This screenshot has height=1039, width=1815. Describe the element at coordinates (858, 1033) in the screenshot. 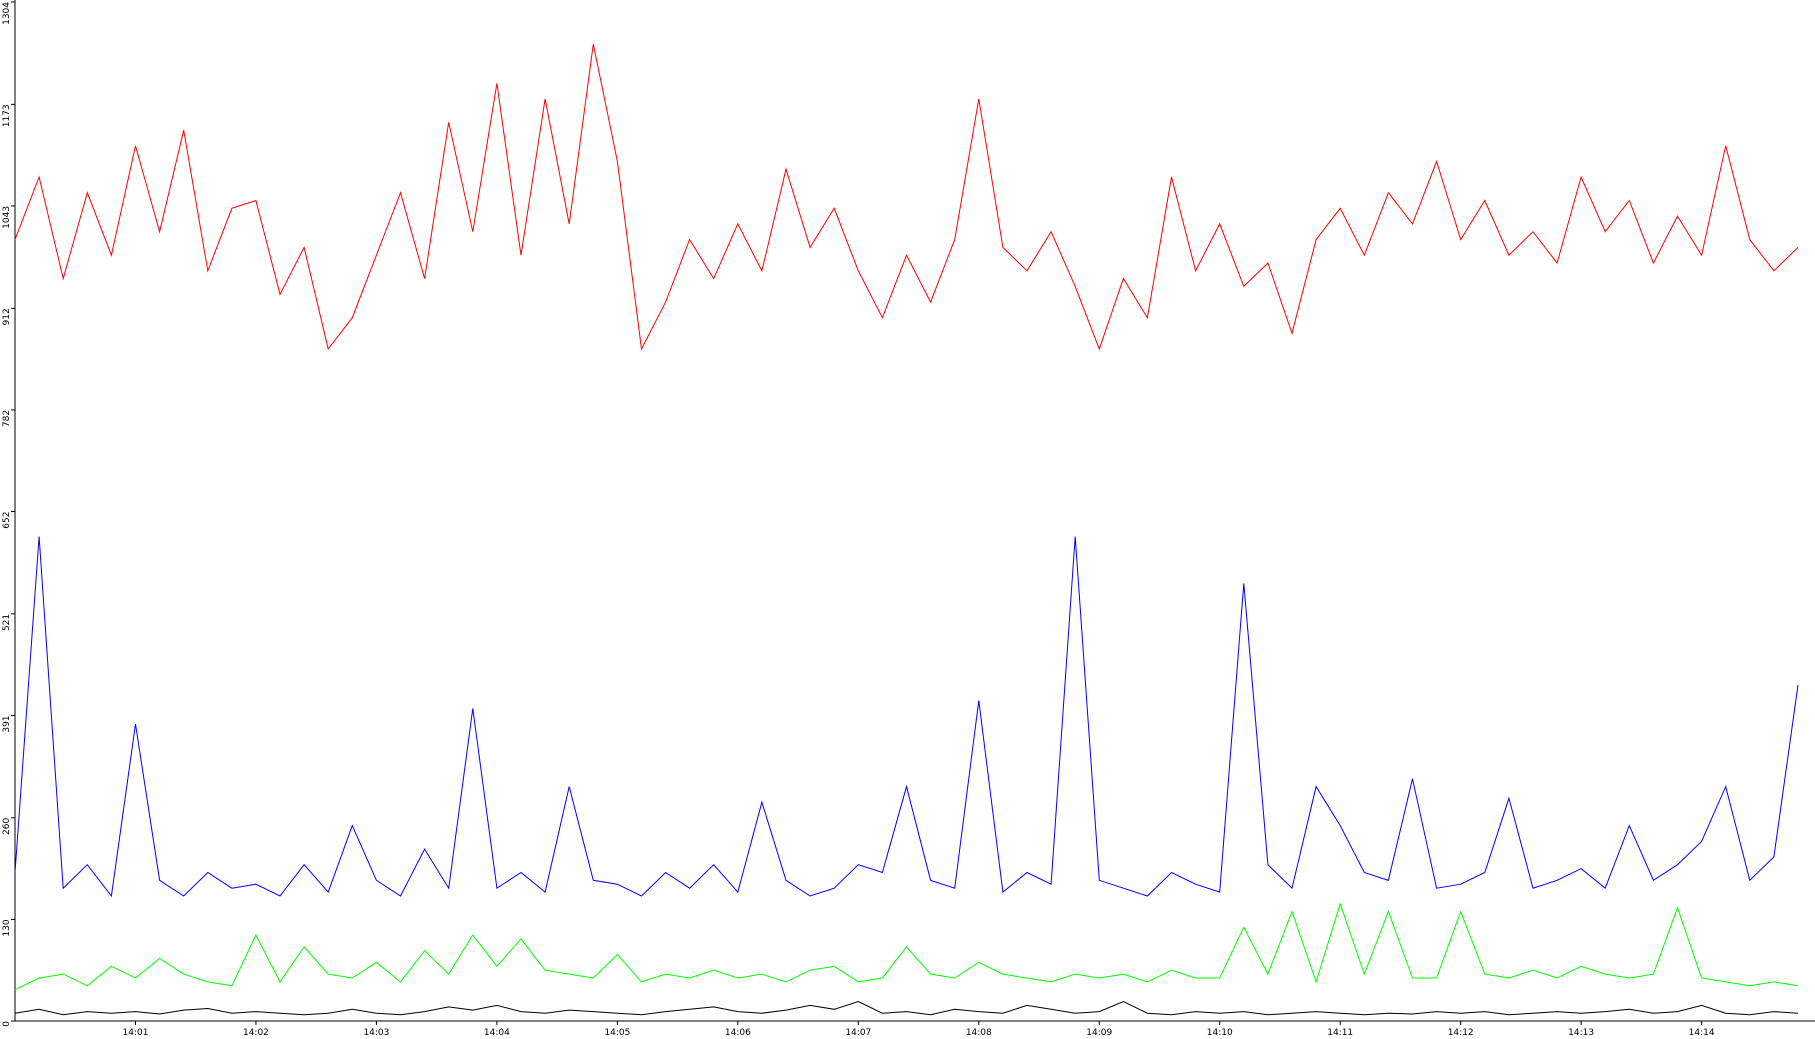

I see `x-tick-label: 14:07` at that location.